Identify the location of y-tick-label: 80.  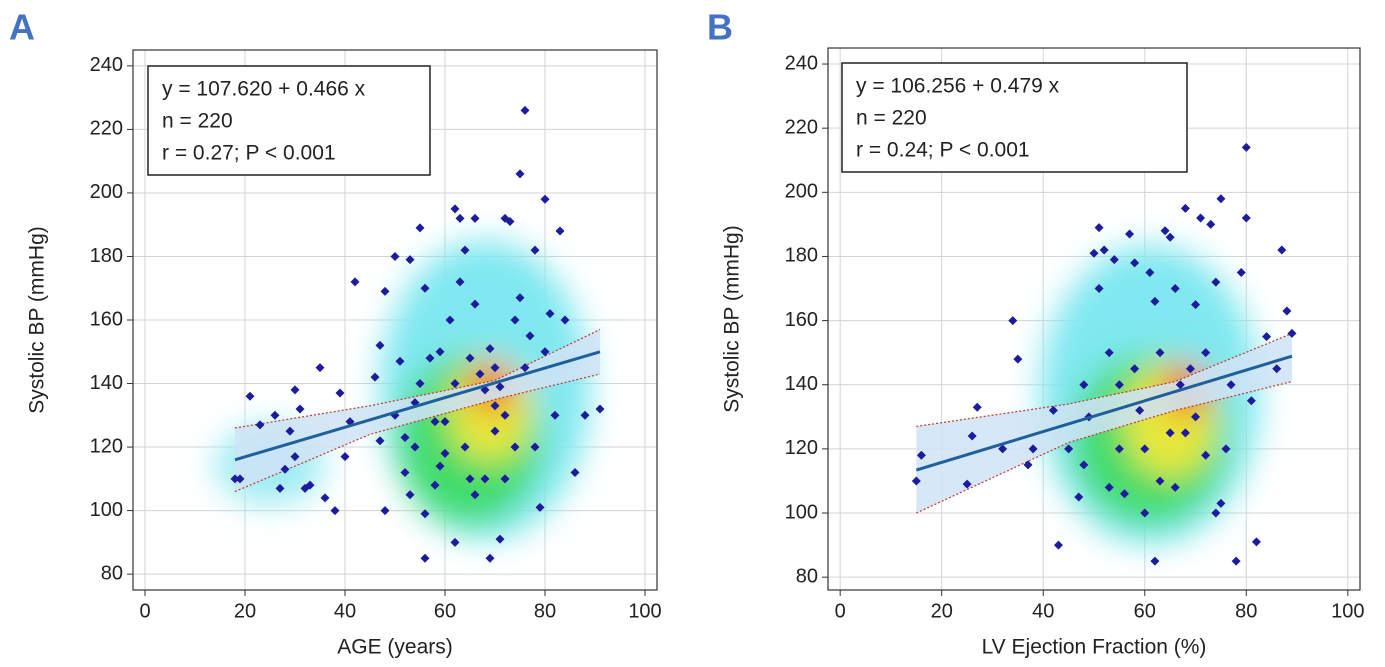
(112, 573).